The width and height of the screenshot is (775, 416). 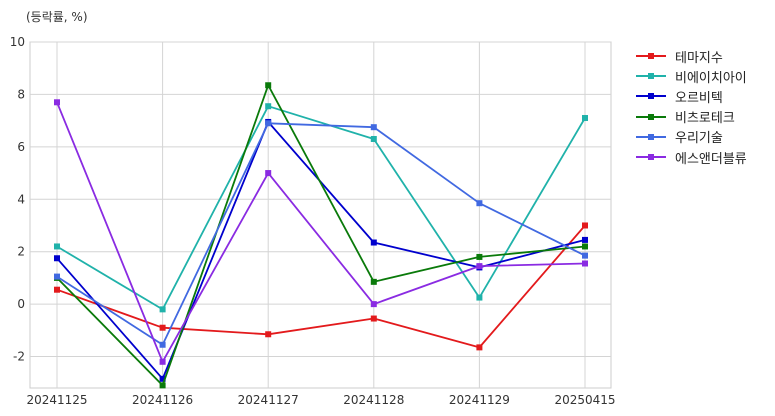 I want to click on legend-item: 비츠로테크, so click(x=704, y=117).